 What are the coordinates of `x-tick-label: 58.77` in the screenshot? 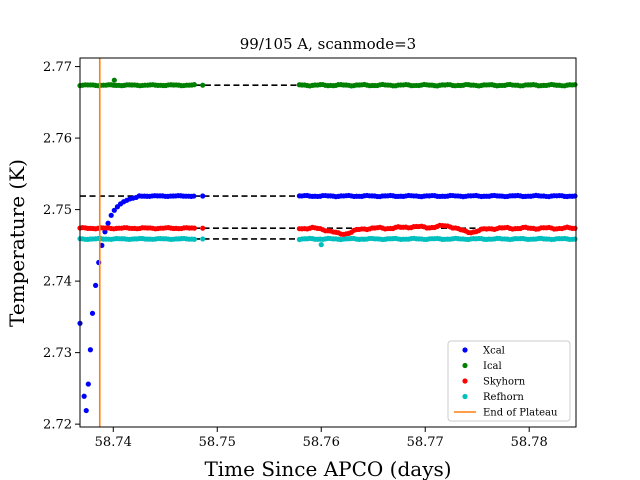 It's located at (425, 442).